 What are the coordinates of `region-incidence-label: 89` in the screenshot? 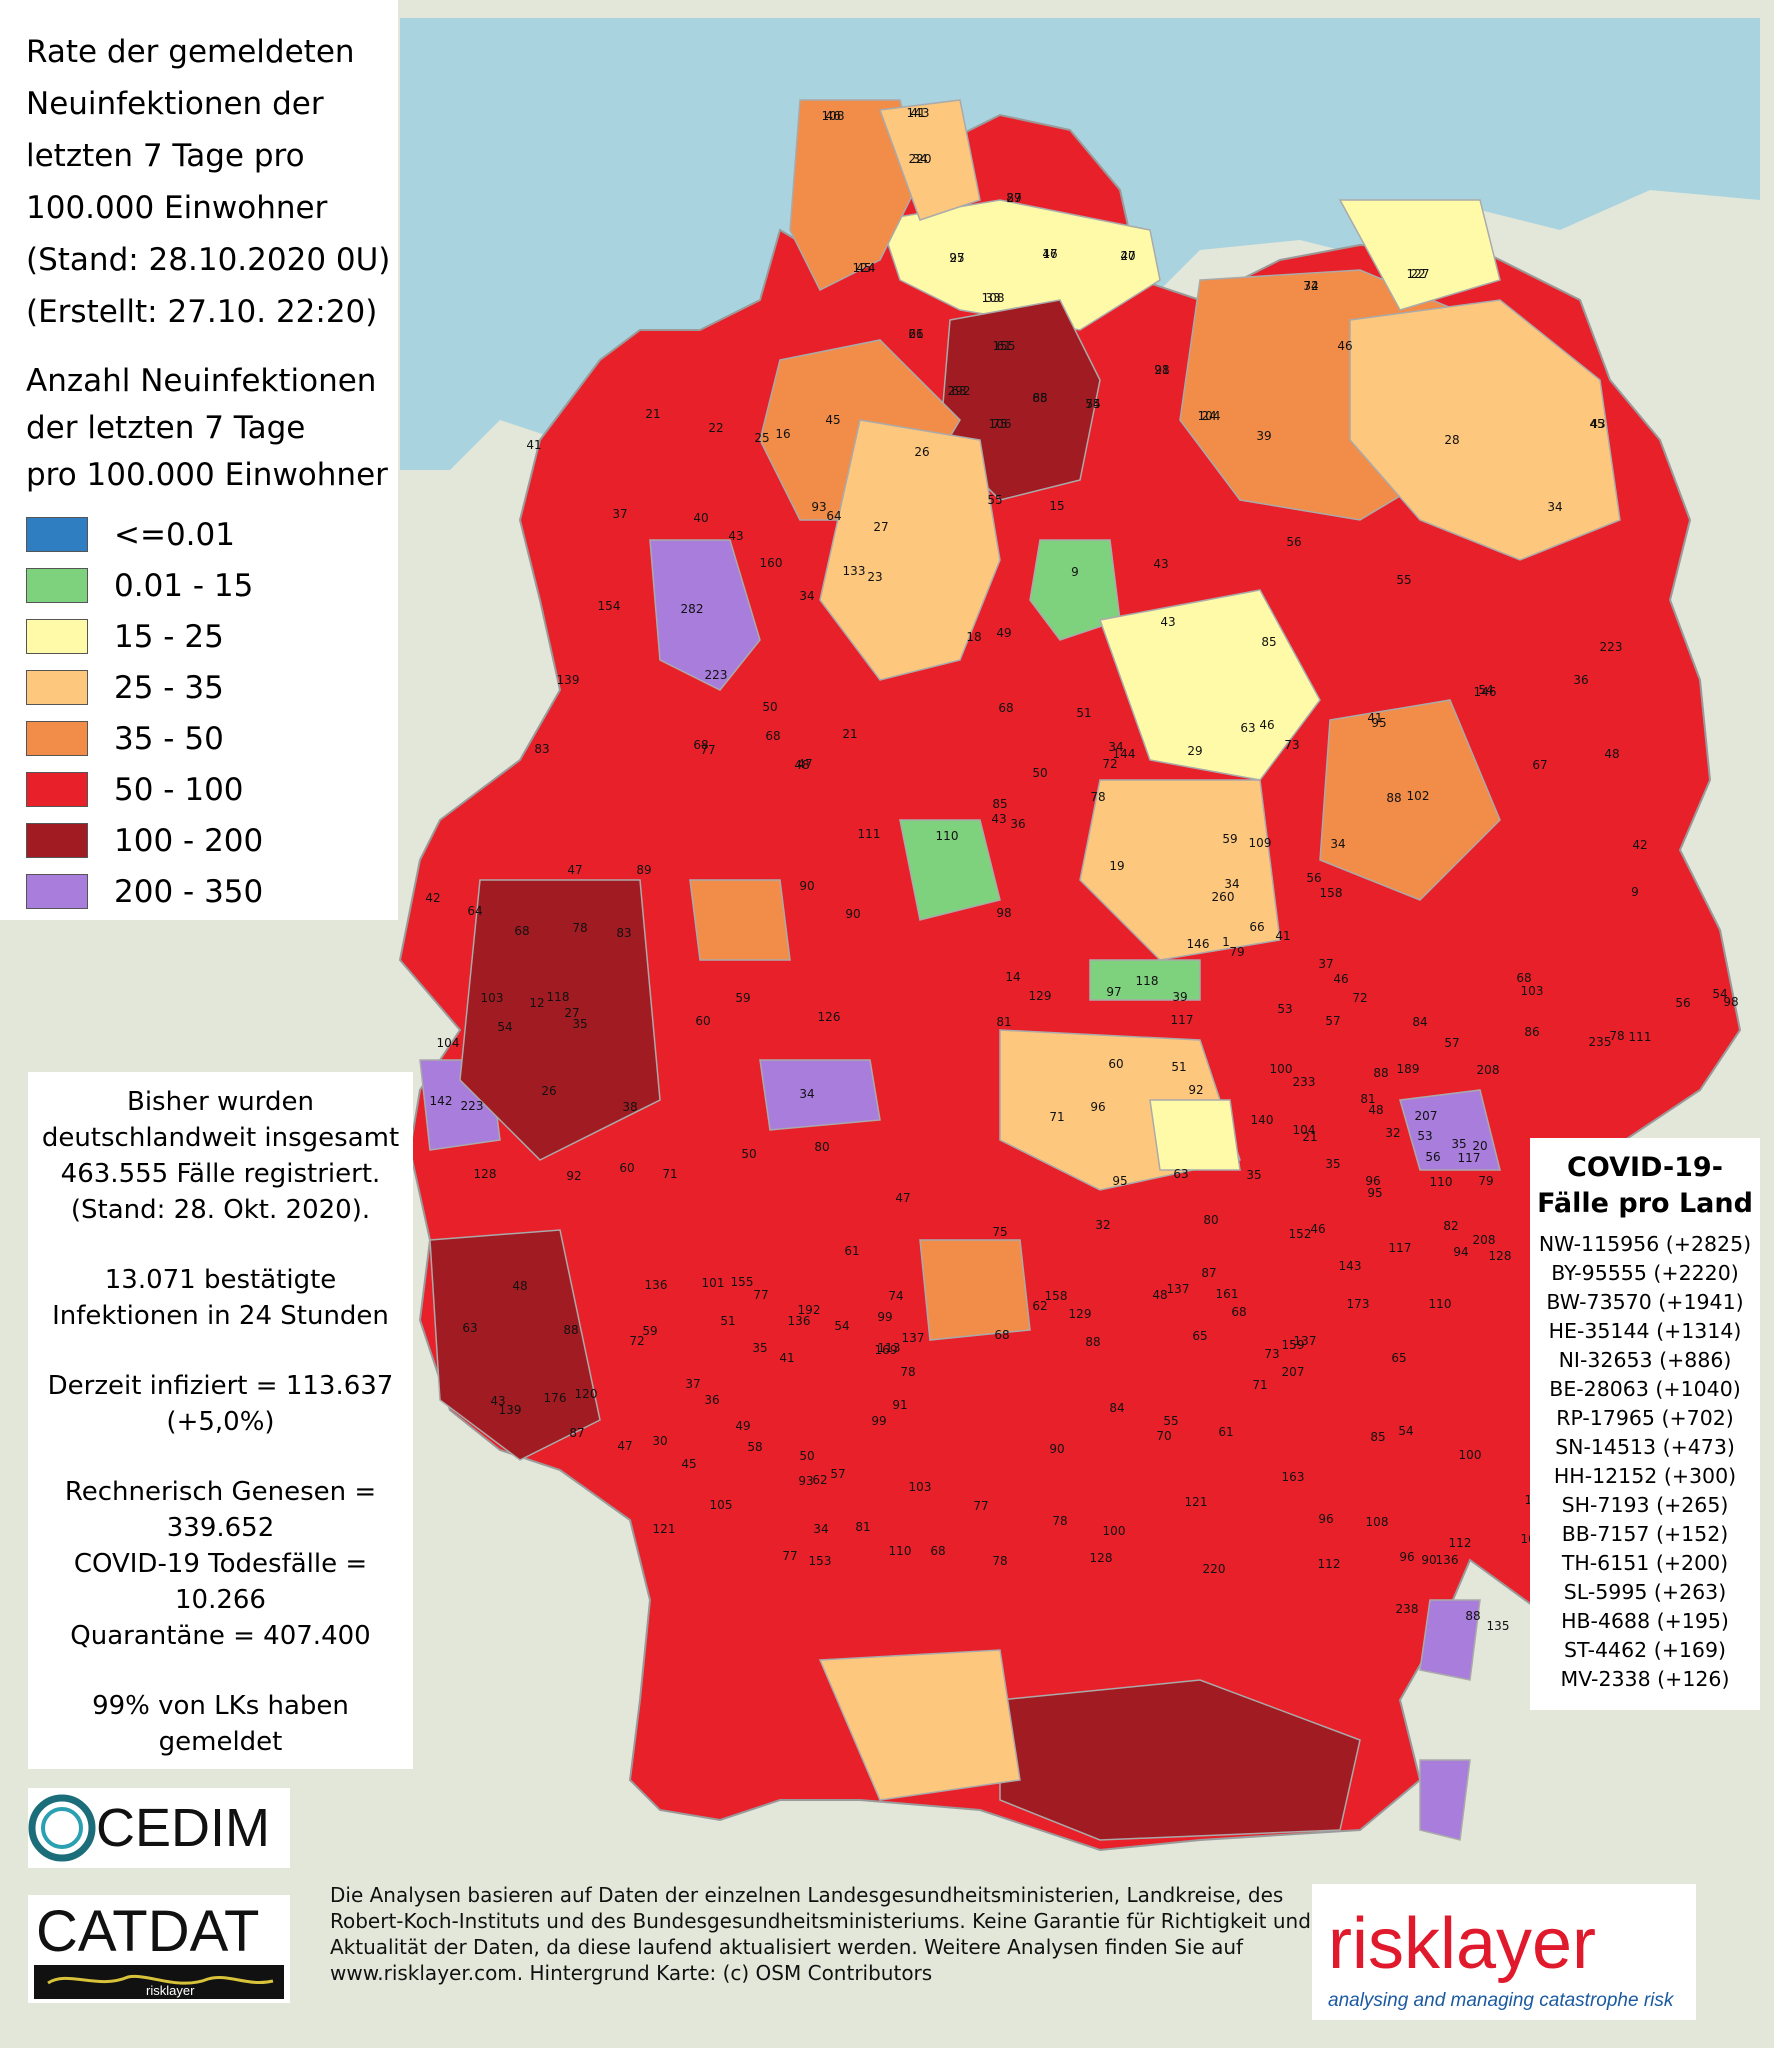 It's located at (643, 870).